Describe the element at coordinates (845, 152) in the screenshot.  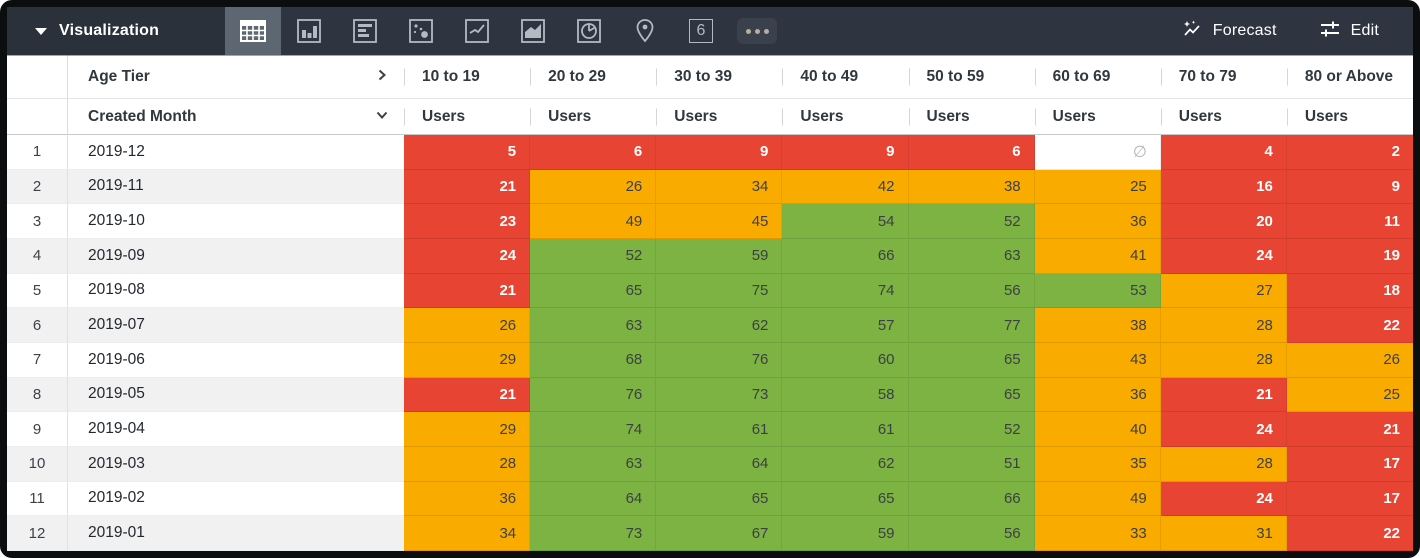
I see `value-cell: 9` at that location.